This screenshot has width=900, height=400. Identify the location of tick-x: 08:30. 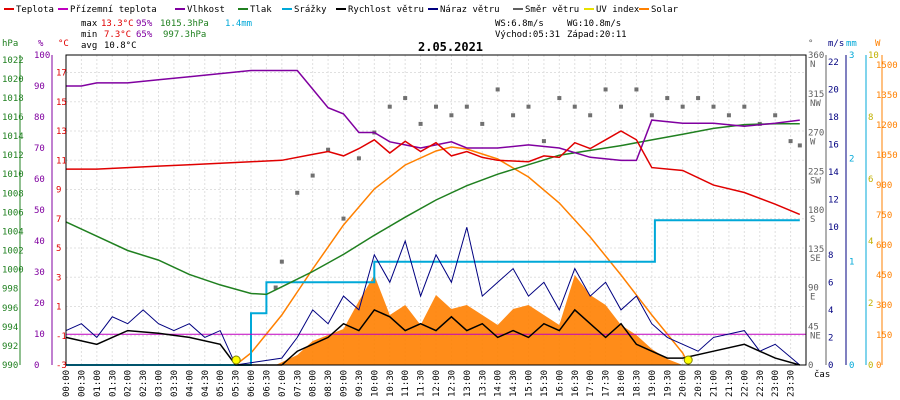
(329, 383).